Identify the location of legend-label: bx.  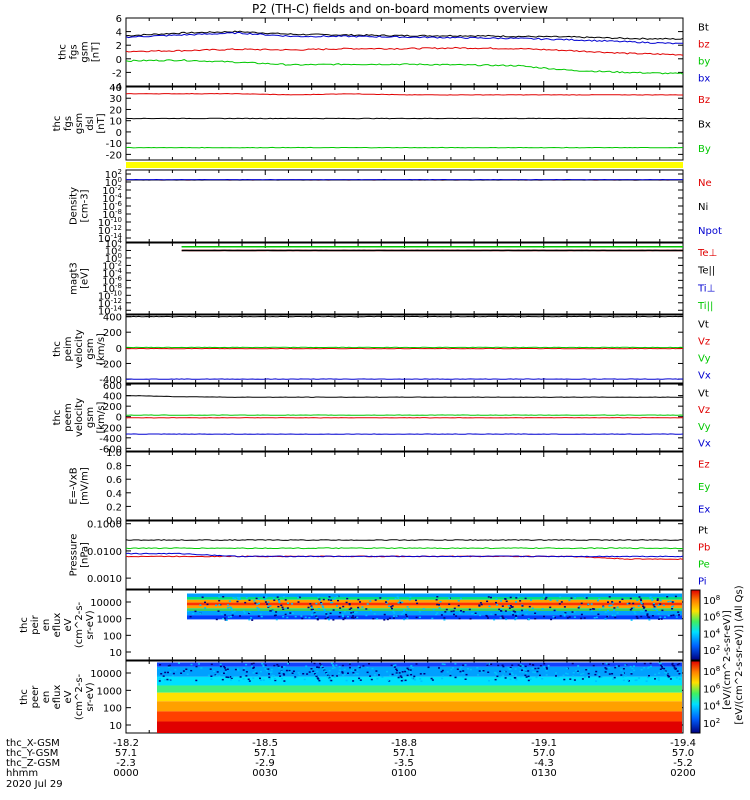
(704, 79).